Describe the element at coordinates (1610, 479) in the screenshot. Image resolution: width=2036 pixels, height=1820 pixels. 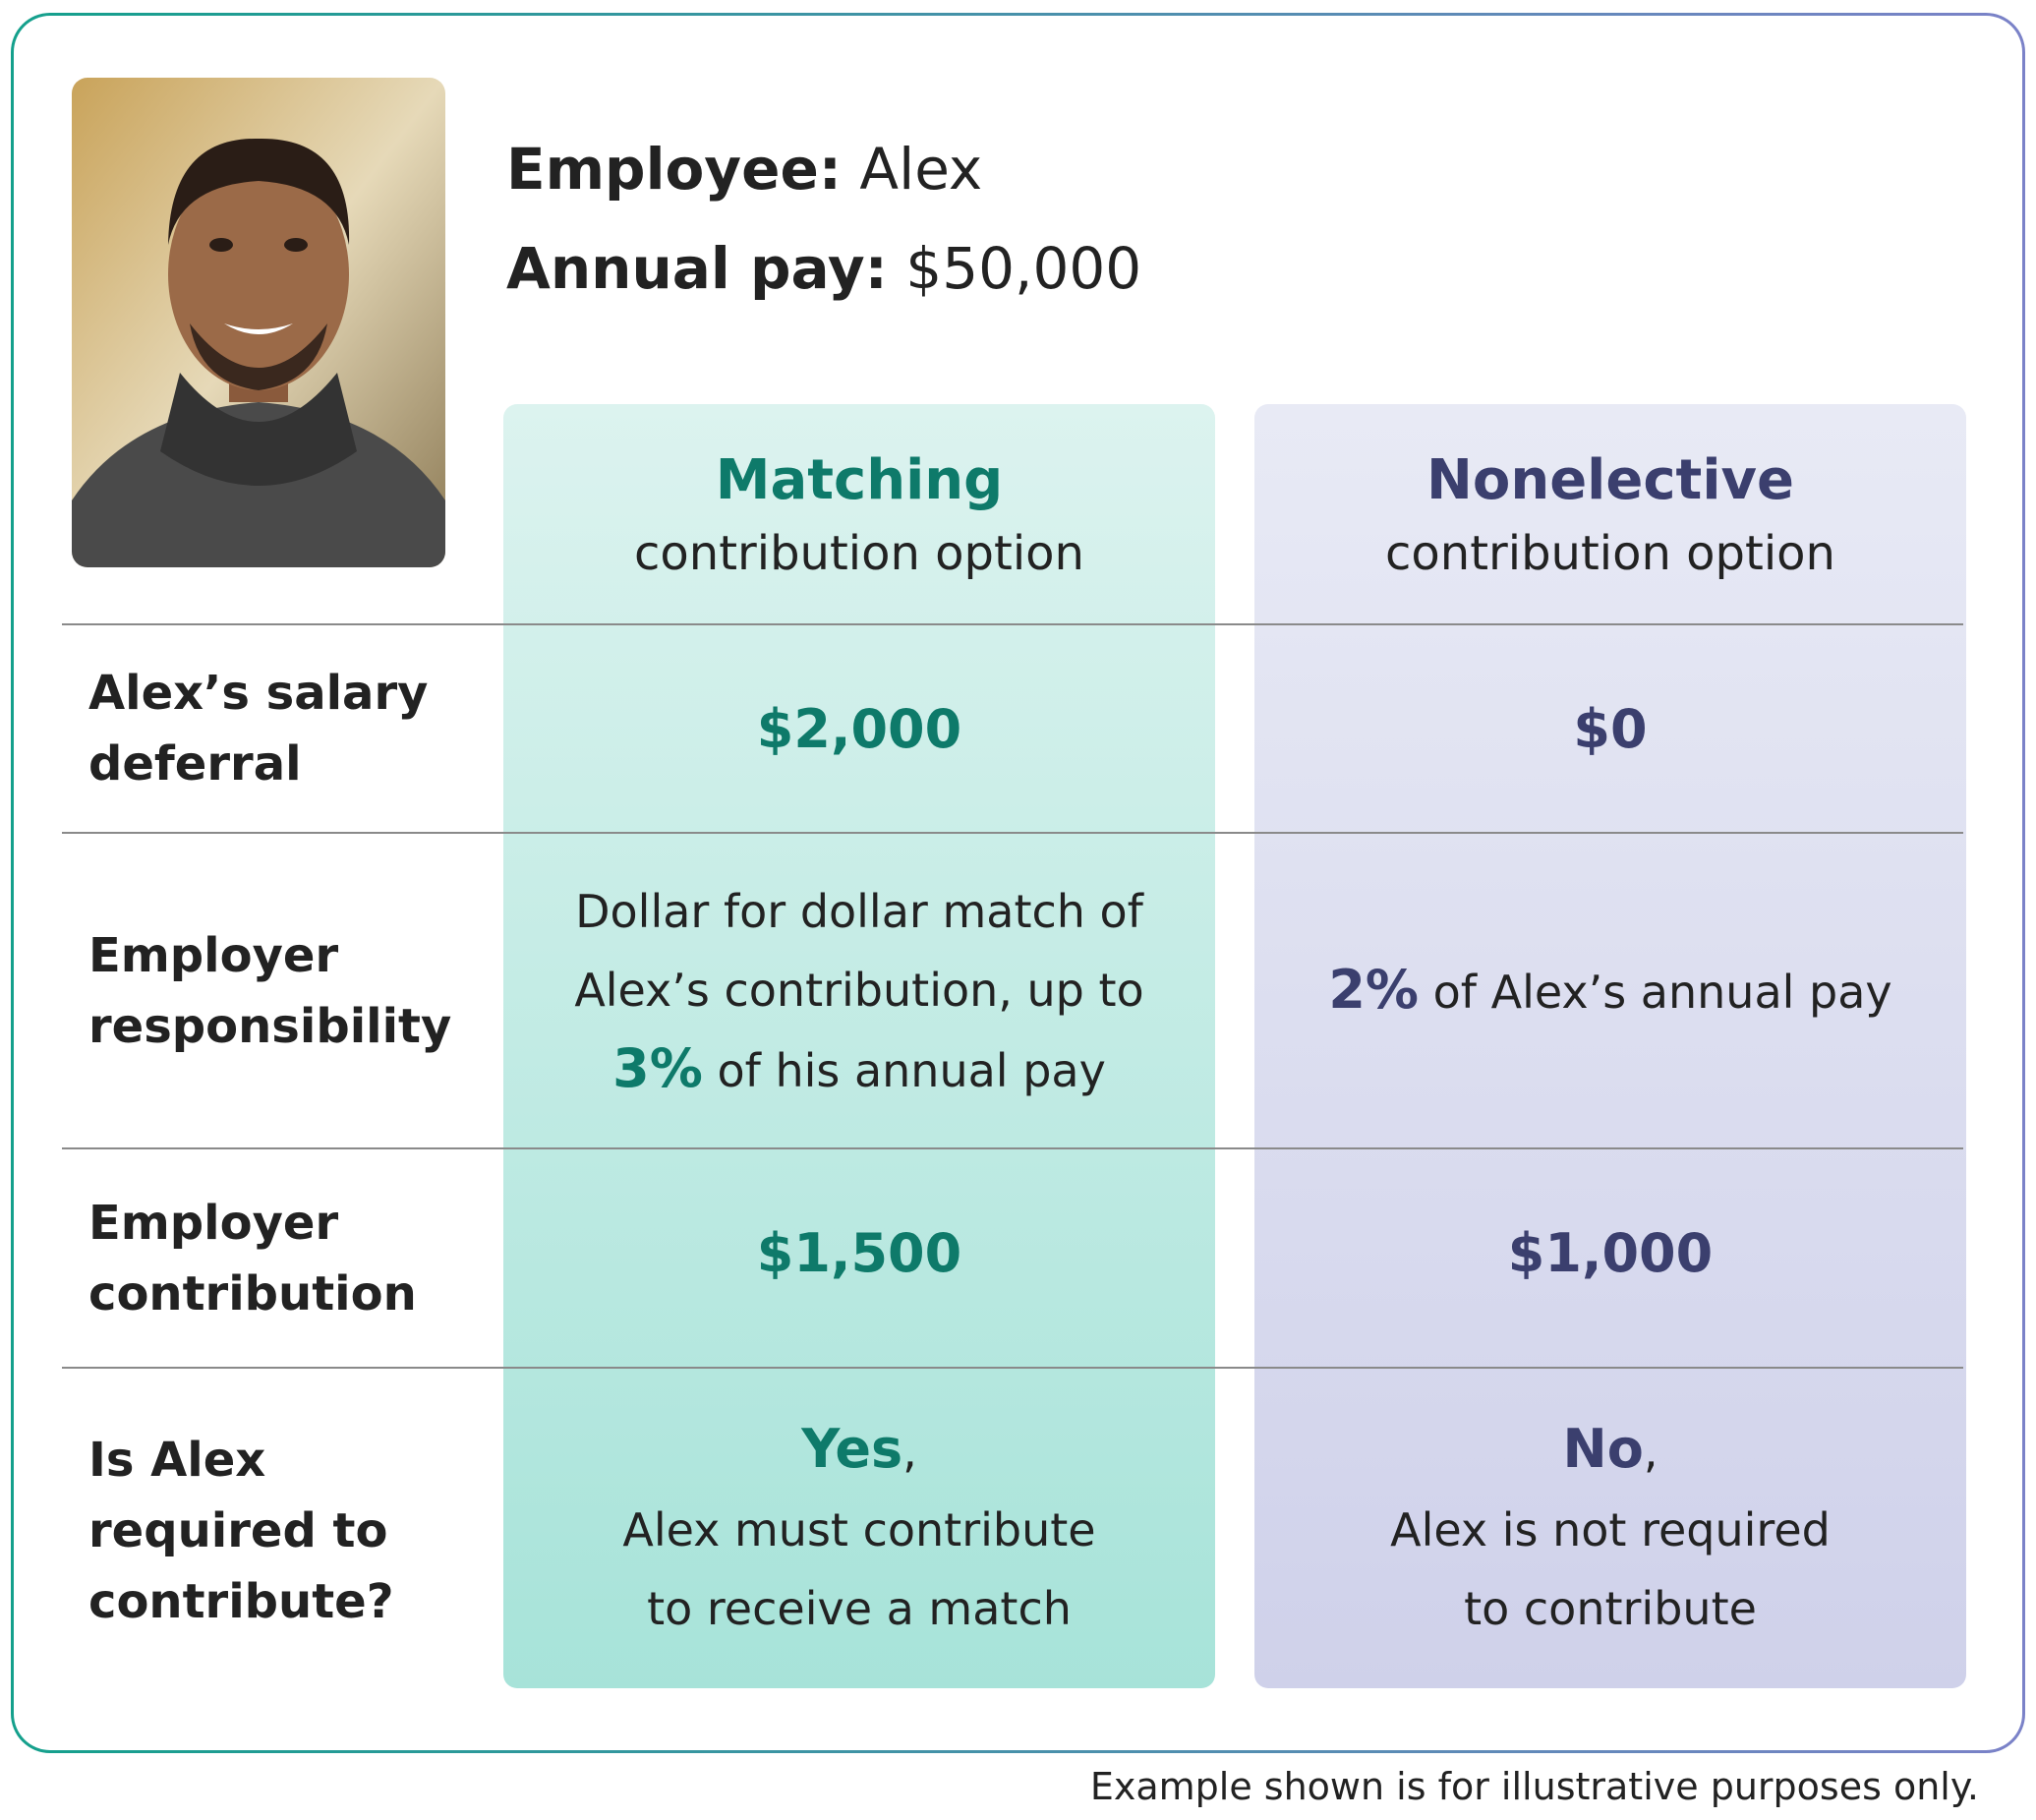
I see `column-title: Nonelective` at that location.